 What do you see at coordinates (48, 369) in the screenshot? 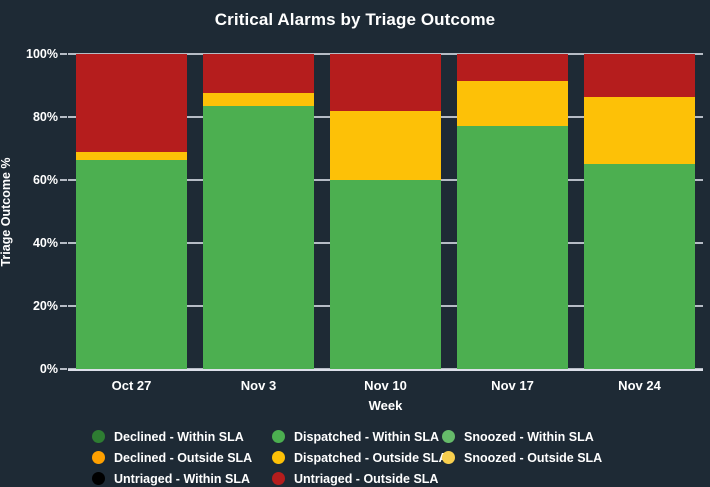
I see `y-tick-label-0: 0%` at bounding box center [48, 369].